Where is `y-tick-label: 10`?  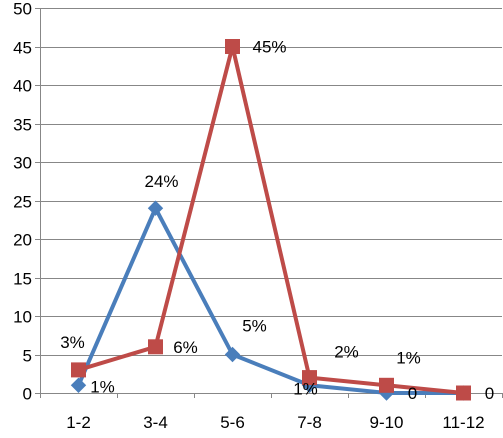
y-tick-label: 10 is located at coordinates (22, 317).